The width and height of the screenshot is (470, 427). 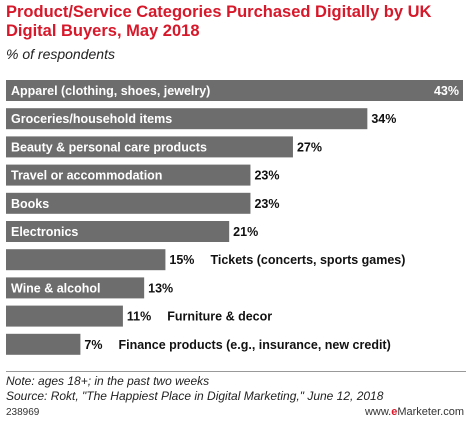 What do you see at coordinates (236, 371) in the screenshot?
I see `footer-divider` at bounding box center [236, 371].